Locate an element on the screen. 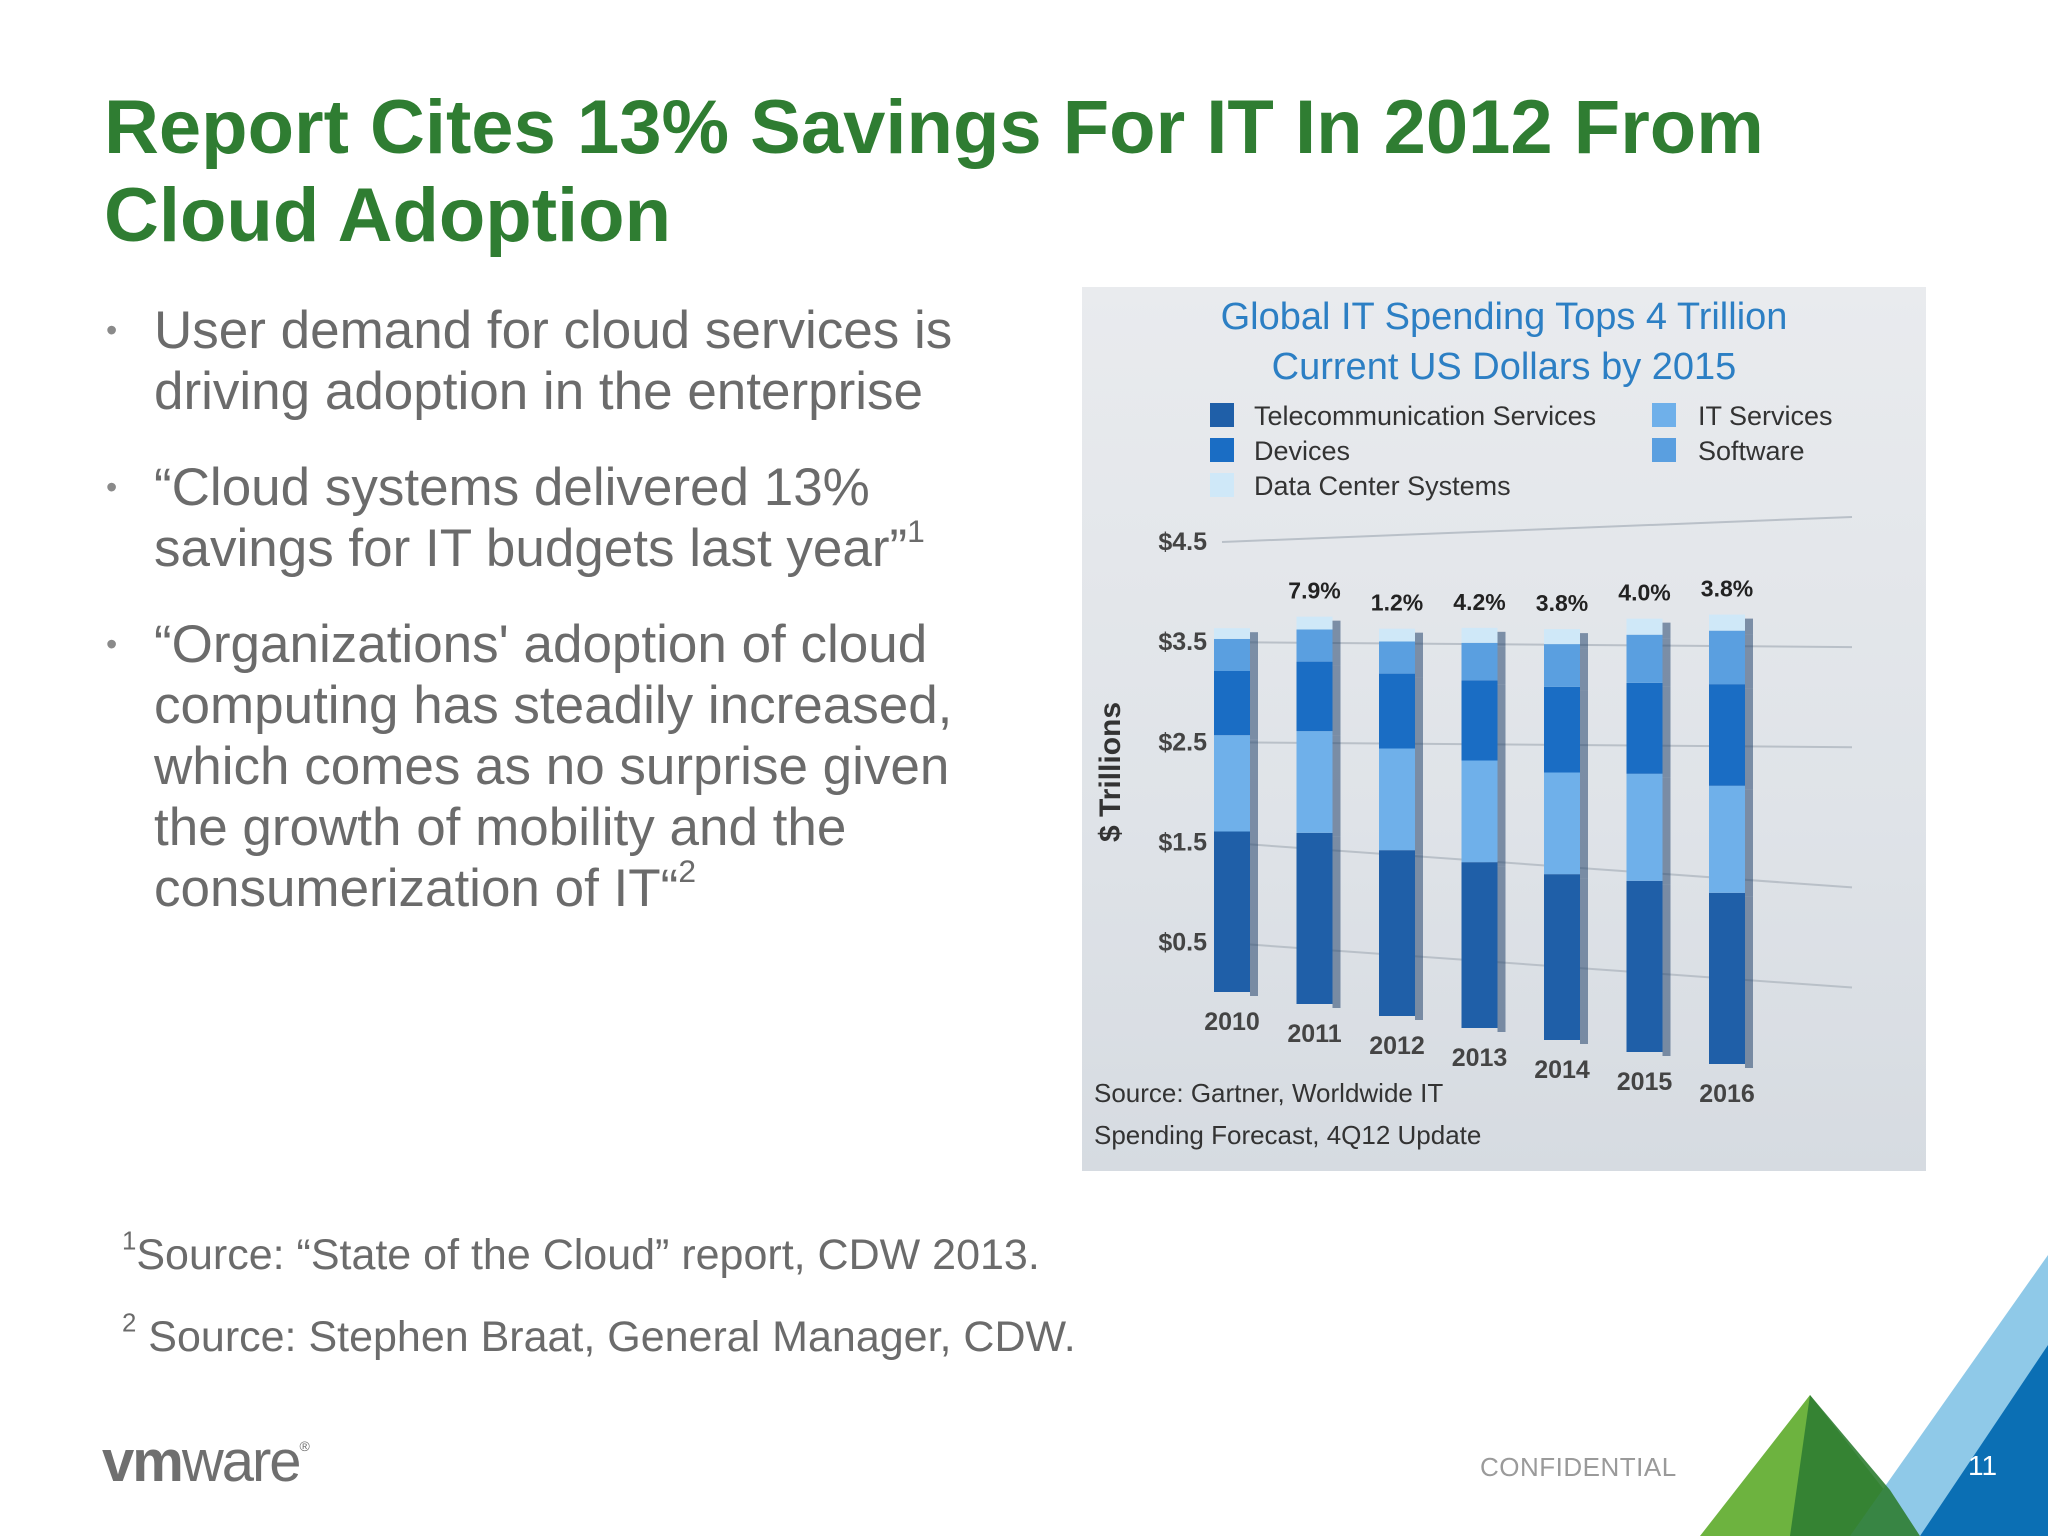  x-tick-label: 2014 is located at coordinates (1562, 1070).